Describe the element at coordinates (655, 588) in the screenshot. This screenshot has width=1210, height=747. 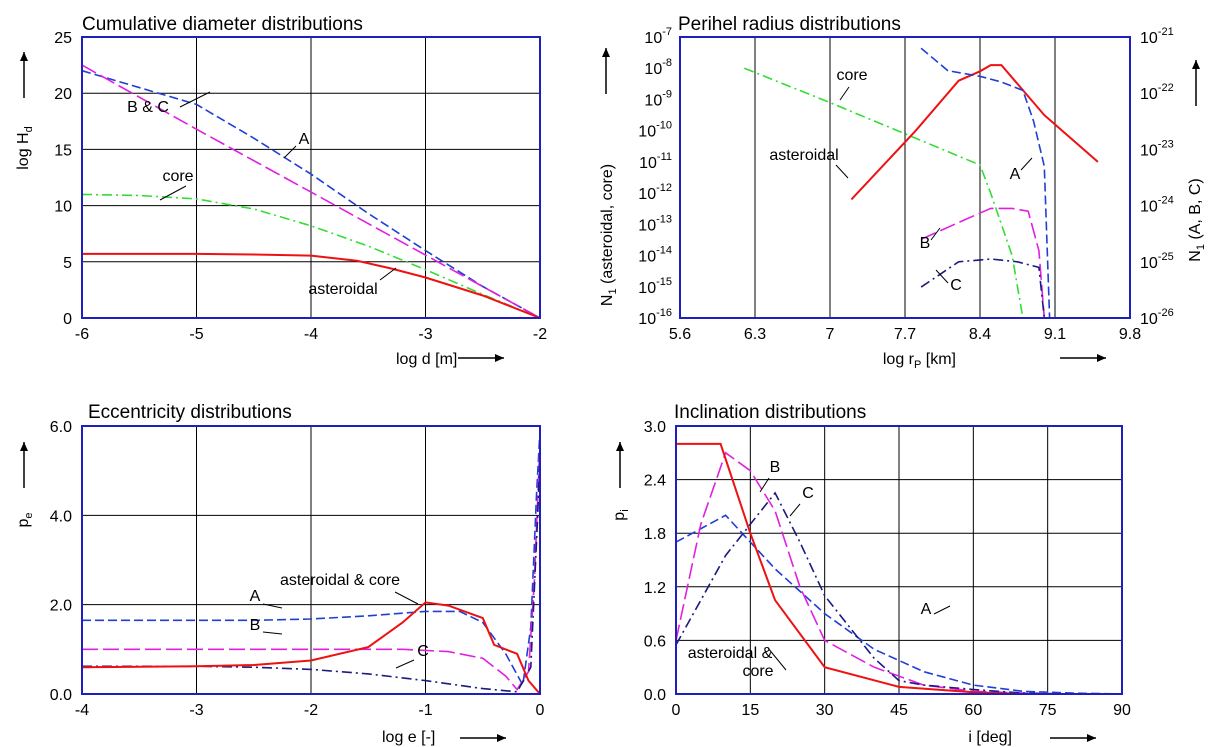
I see `y-tick-label: 1.2` at that location.